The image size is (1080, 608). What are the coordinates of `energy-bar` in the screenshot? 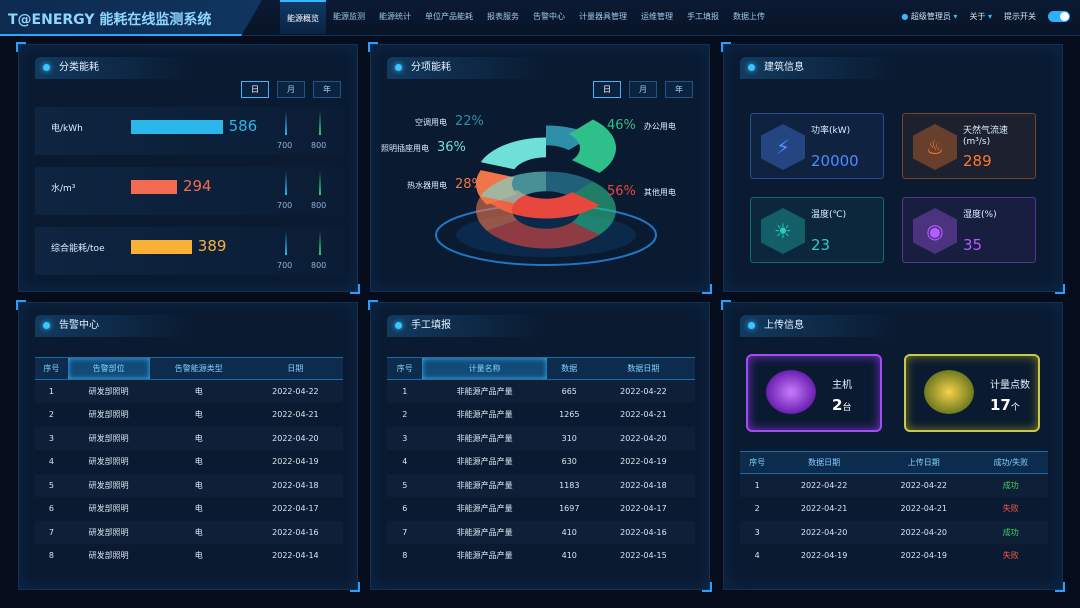 It's located at (154, 187).